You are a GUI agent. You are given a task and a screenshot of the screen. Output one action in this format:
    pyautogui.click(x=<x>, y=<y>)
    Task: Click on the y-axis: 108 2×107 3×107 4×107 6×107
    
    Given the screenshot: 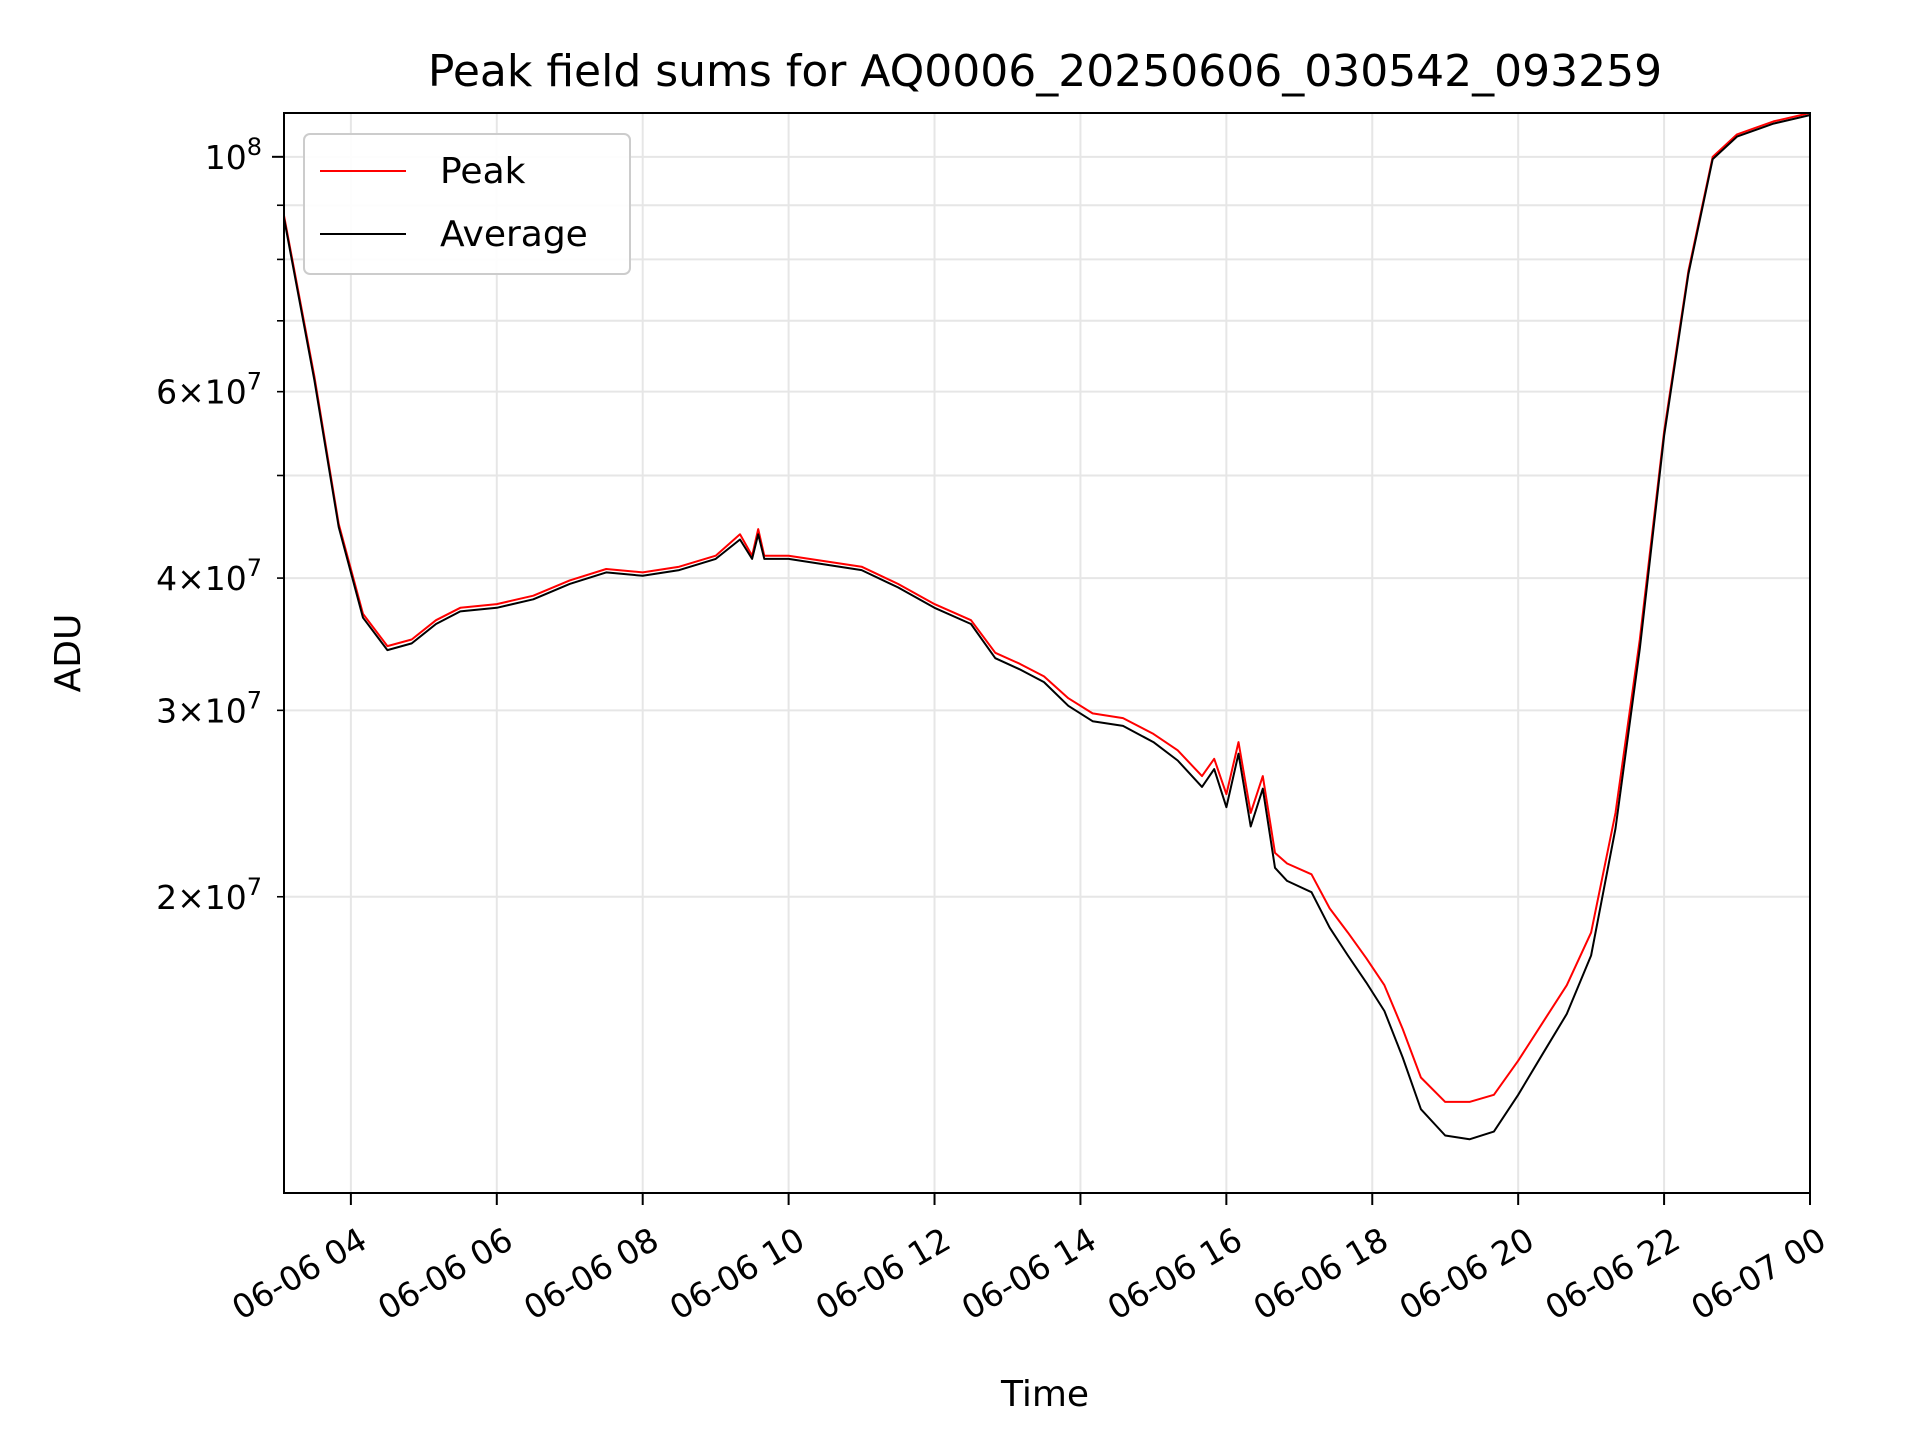 What is the action you would take?
    pyautogui.click(x=220, y=525)
    